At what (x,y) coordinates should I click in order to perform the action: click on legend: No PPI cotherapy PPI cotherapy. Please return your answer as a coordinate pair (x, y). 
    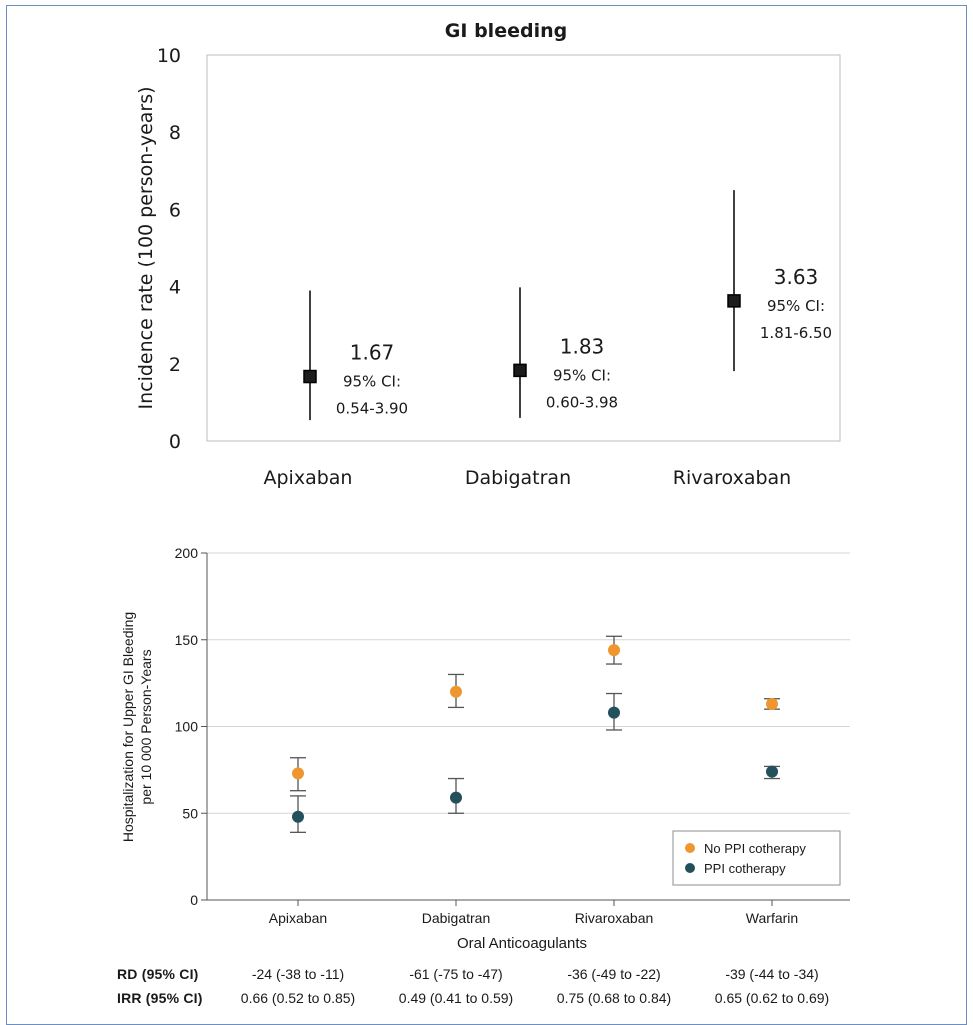
    Looking at the image, I should click on (756, 858).